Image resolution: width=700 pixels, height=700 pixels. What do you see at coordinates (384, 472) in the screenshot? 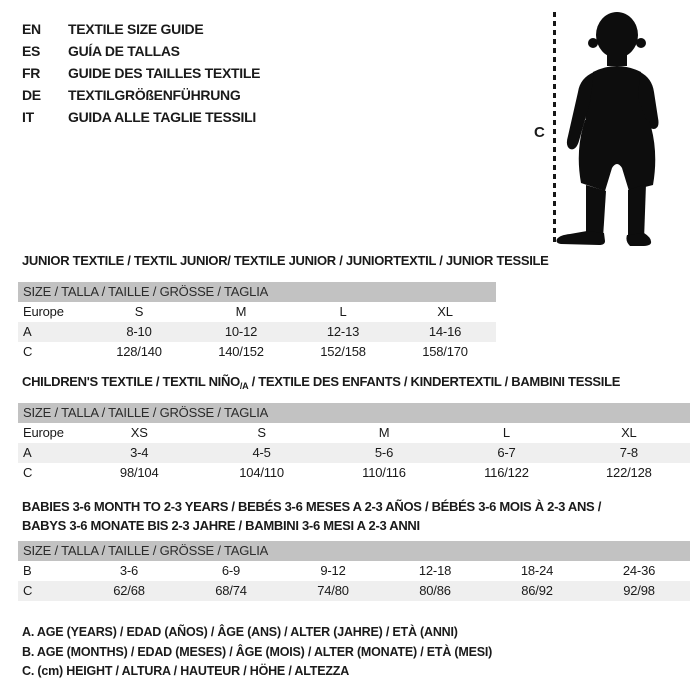
I see `table-cell: 110/116` at bounding box center [384, 472].